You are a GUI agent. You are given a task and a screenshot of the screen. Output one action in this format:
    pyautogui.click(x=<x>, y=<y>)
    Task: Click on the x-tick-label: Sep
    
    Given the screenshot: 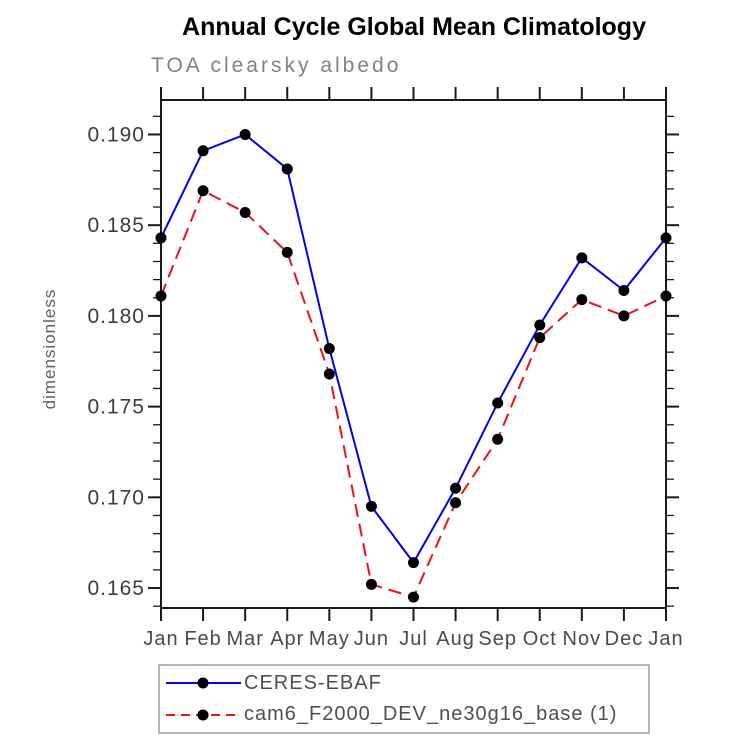 What is the action you would take?
    pyautogui.click(x=497, y=639)
    